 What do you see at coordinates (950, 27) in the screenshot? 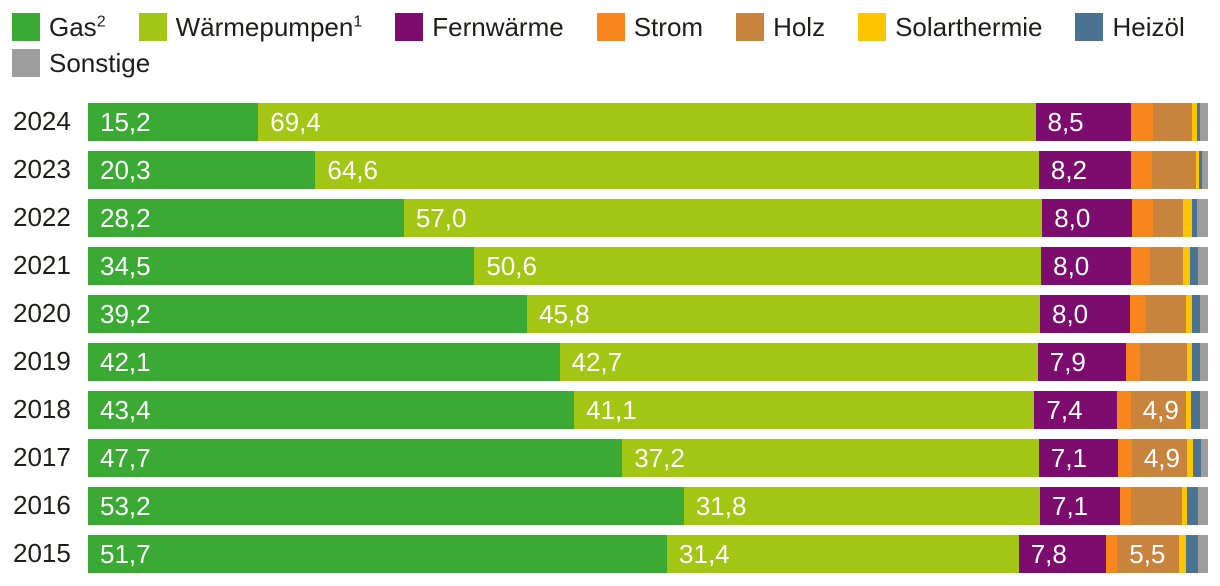
I see `legend-item-solarthermie: Solarthermie` at bounding box center [950, 27].